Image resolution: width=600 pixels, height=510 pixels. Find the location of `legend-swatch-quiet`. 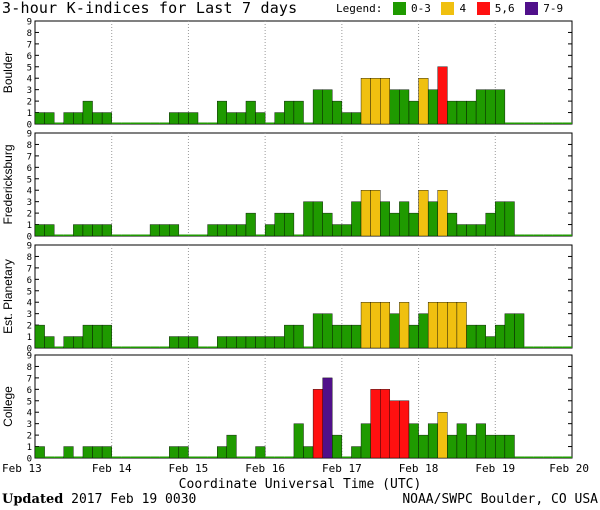

legend-swatch-quiet is located at coordinates (399, 8).